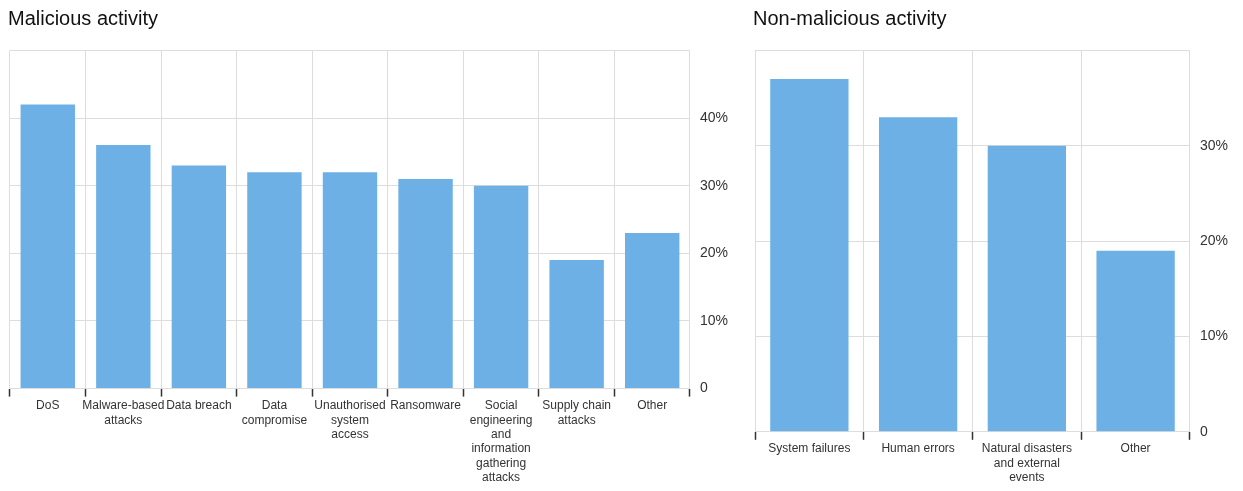  Describe the element at coordinates (123, 412) in the screenshot. I see `x-tick-label: Malware-based attacks` at that location.